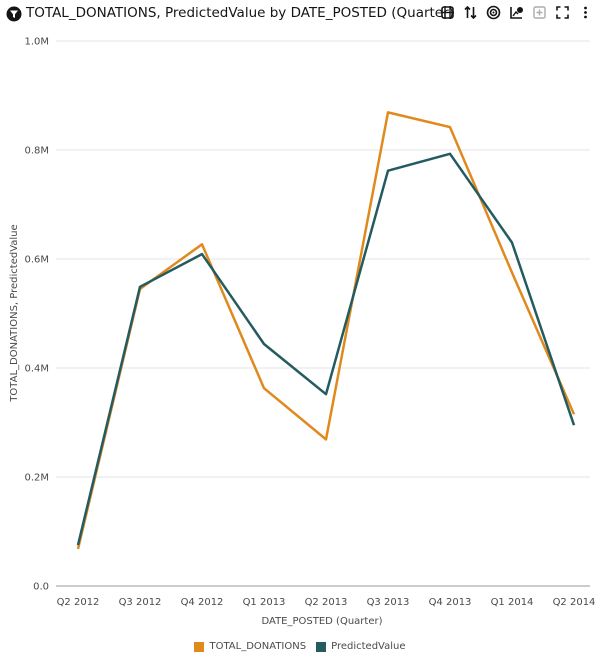  What do you see at coordinates (36, 369) in the screenshot?
I see `y-tick-label: 0.4M` at bounding box center [36, 369].